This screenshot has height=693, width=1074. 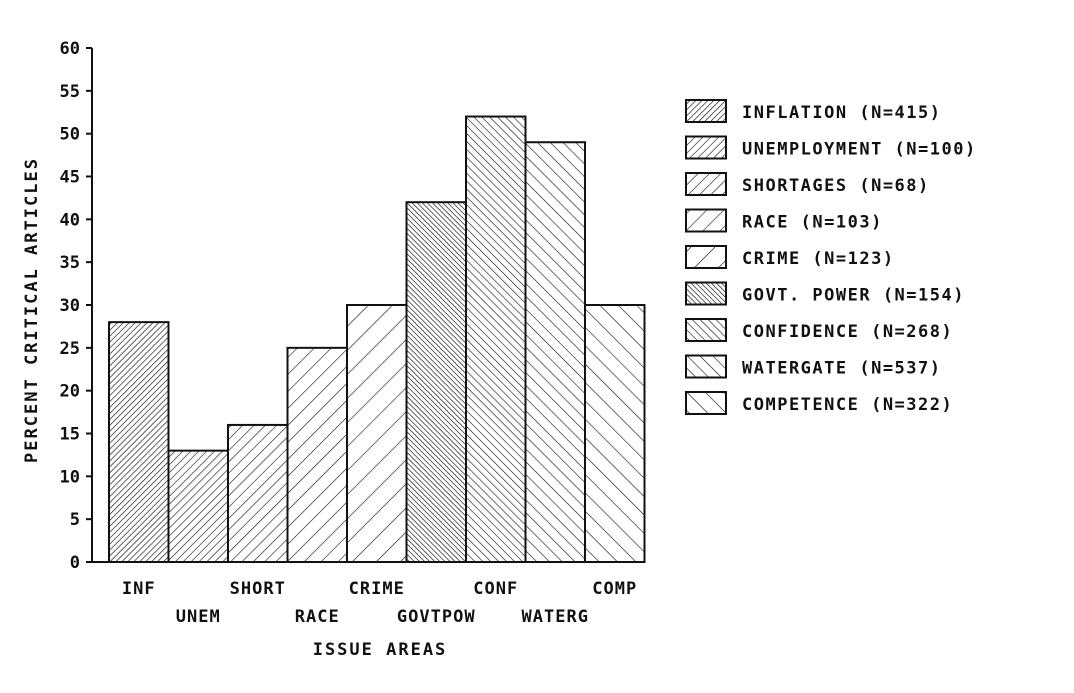 I want to click on legend-label: SHORTAGES (N=68), so click(x=836, y=186).